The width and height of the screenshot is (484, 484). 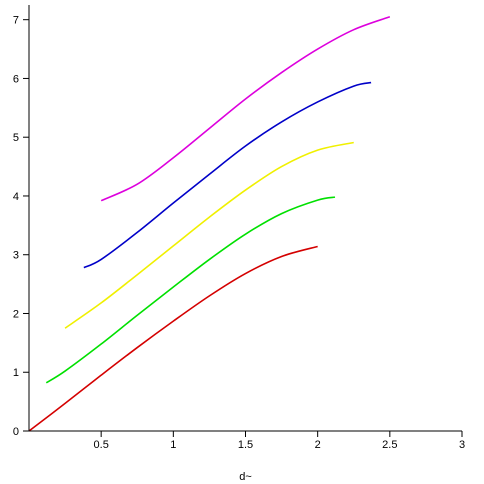 What do you see at coordinates (21, 226) in the screenshot?
I see `y-axis-ticks: 0 1 2 3 4 5 6 7` at bounding box center [21, 226].